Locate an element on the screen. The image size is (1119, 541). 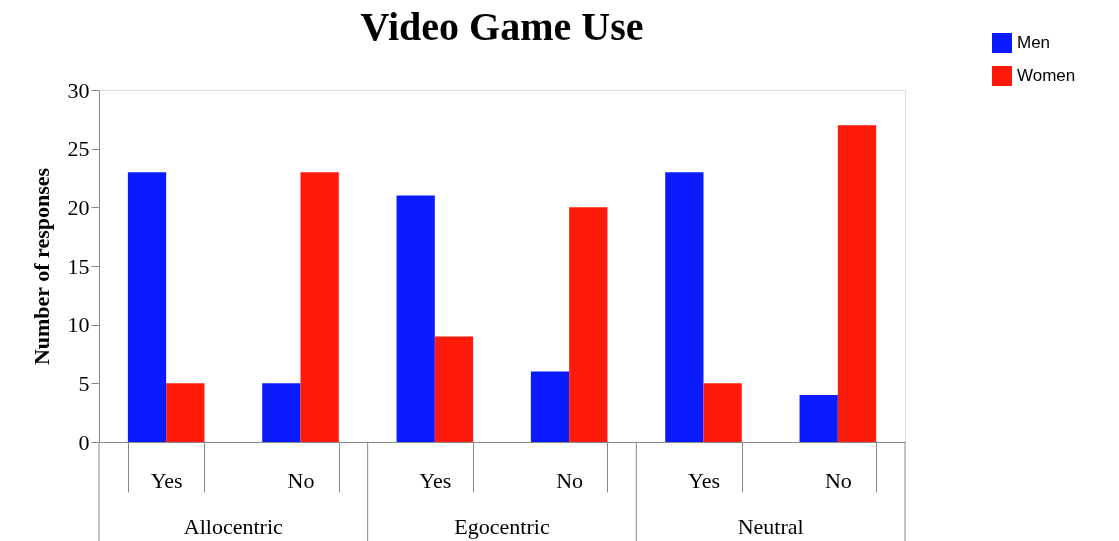
text: Allocentric is located at coordinates (233, 526).